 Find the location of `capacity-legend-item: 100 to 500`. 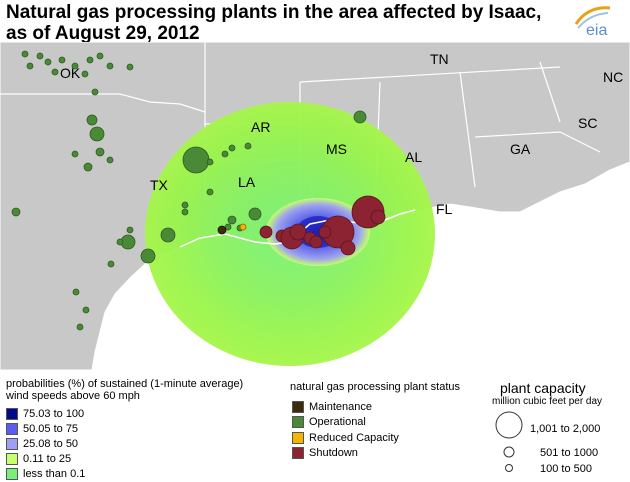

capacity-legend-item: 100 to 500 is located at coordinates (566, 469).